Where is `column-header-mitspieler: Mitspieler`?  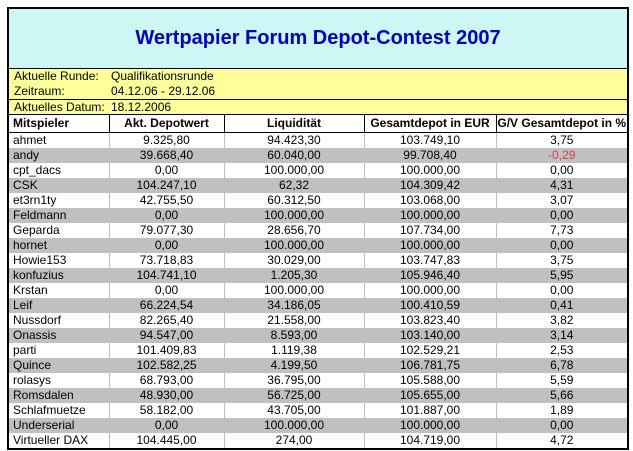 column-header-mitspieler: Mitspieler is located at coordinates (59, 123).